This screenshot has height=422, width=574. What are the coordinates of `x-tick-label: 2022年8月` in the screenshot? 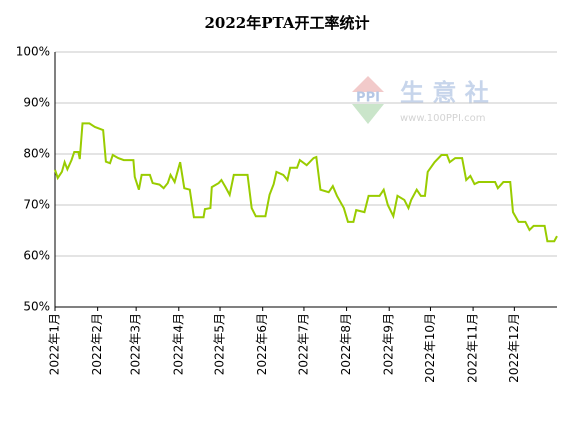 It's located at (346, 344).